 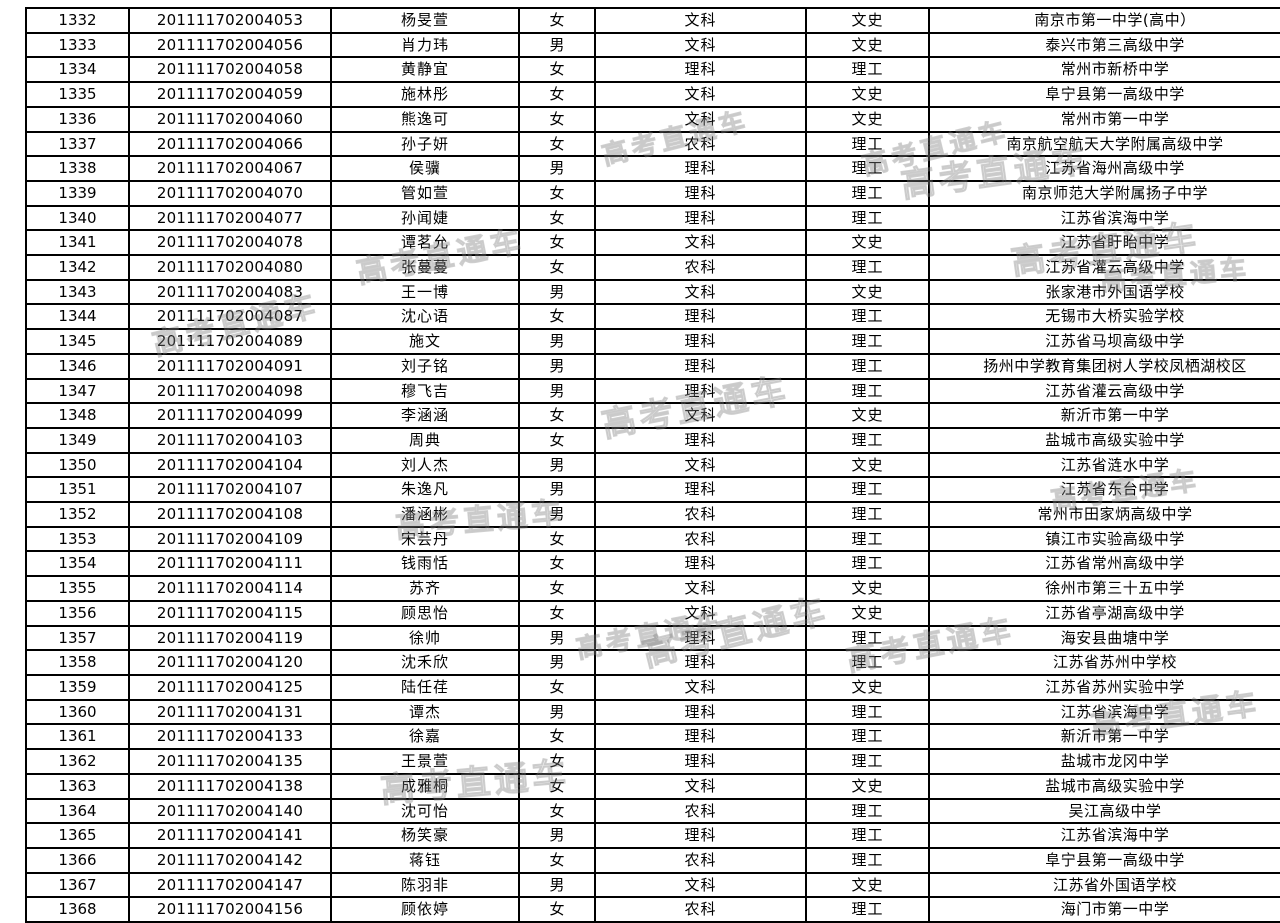 What do you see at coordinates (1104, 440) in the screenshot?
I see `cell-school: 盐城市高级实验中学` at bounding box center [1104, 440].